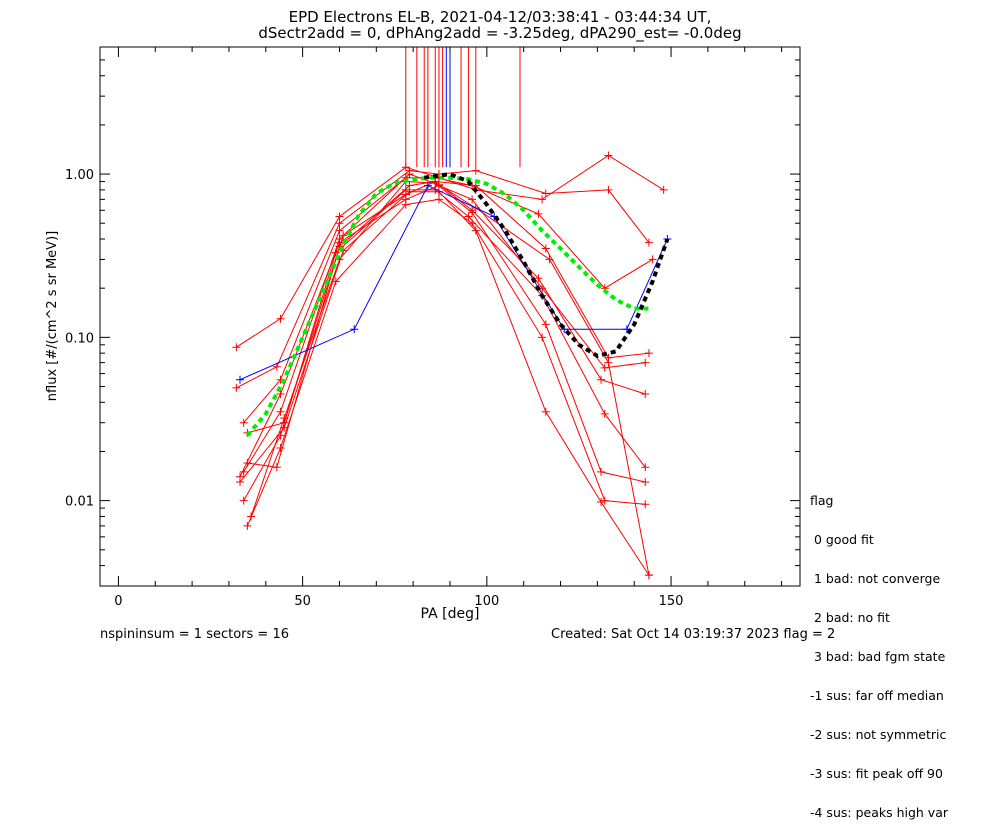  Describe the element at coordinates (850, 617) in the screenshot. I see `legend-item: 2 bad: no fit` at that location.